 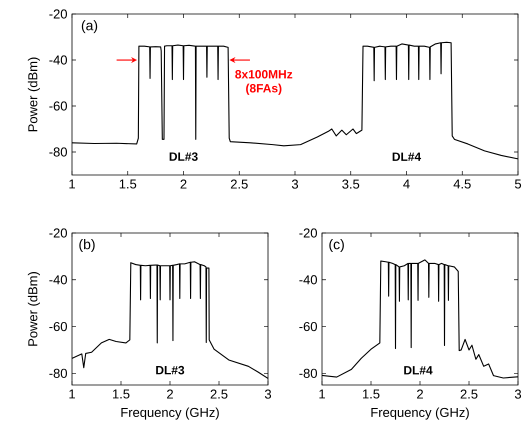 I want to click on annotation: (b), so click(x=87, y=245).